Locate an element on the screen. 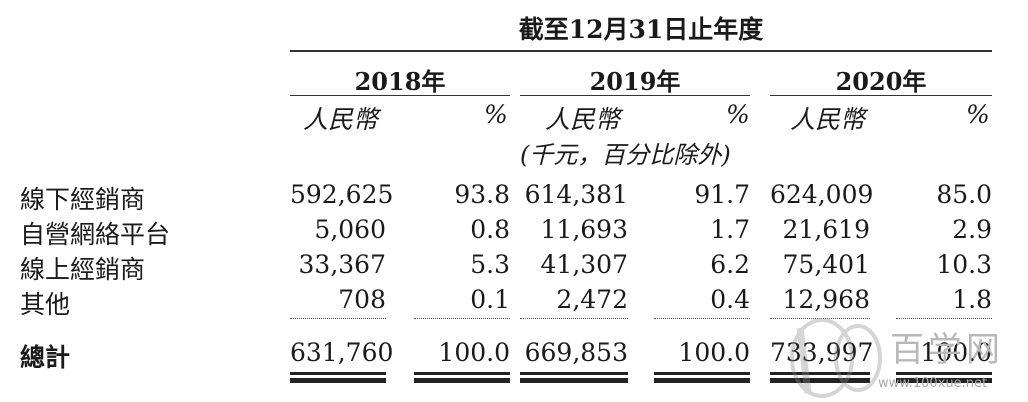 The width and height of the screenshot is (1028, 402). percent-2019-value: 91.7 is located at coordinates (722, 194).